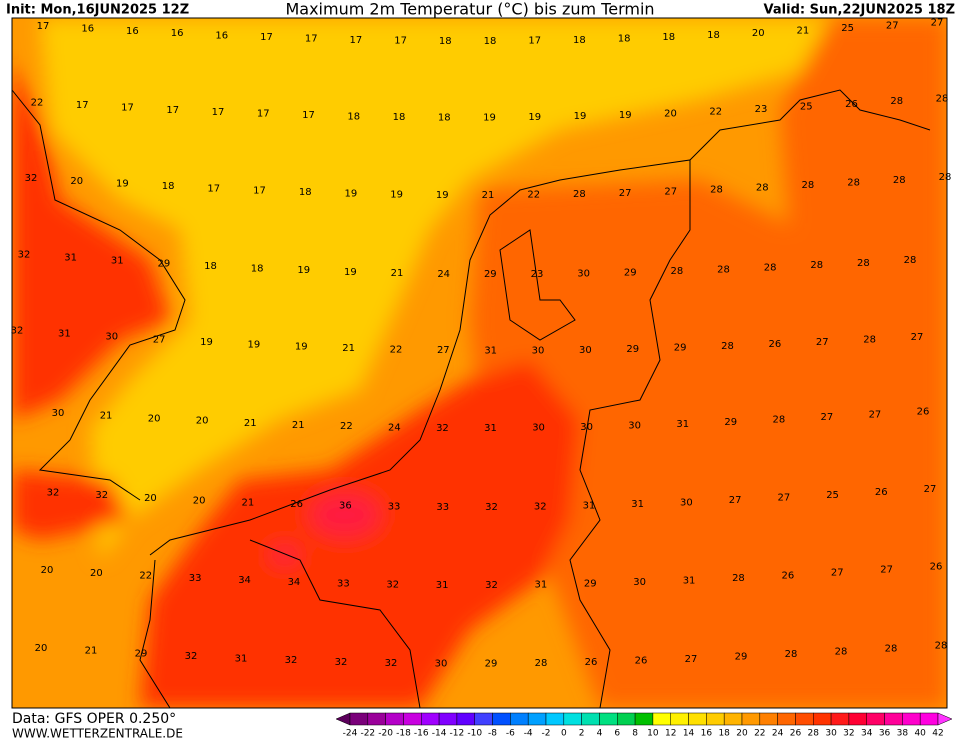 The width and height of the screenshot is (959, 745). Describe the element at coordinates (689, 734) in the screenshot. I see `colorbar-tick-label: 14` at that location.